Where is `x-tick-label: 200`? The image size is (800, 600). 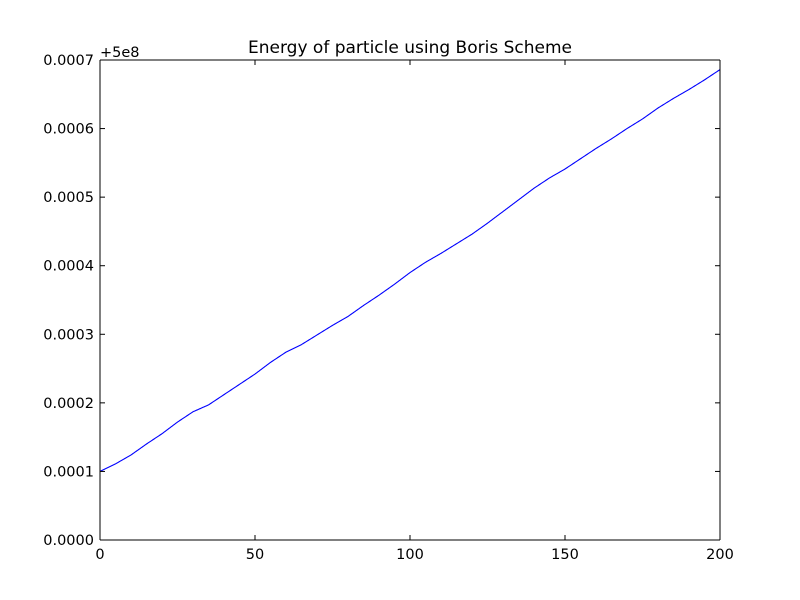
x-tick-label: 200 is located at coordinates (720, 555).